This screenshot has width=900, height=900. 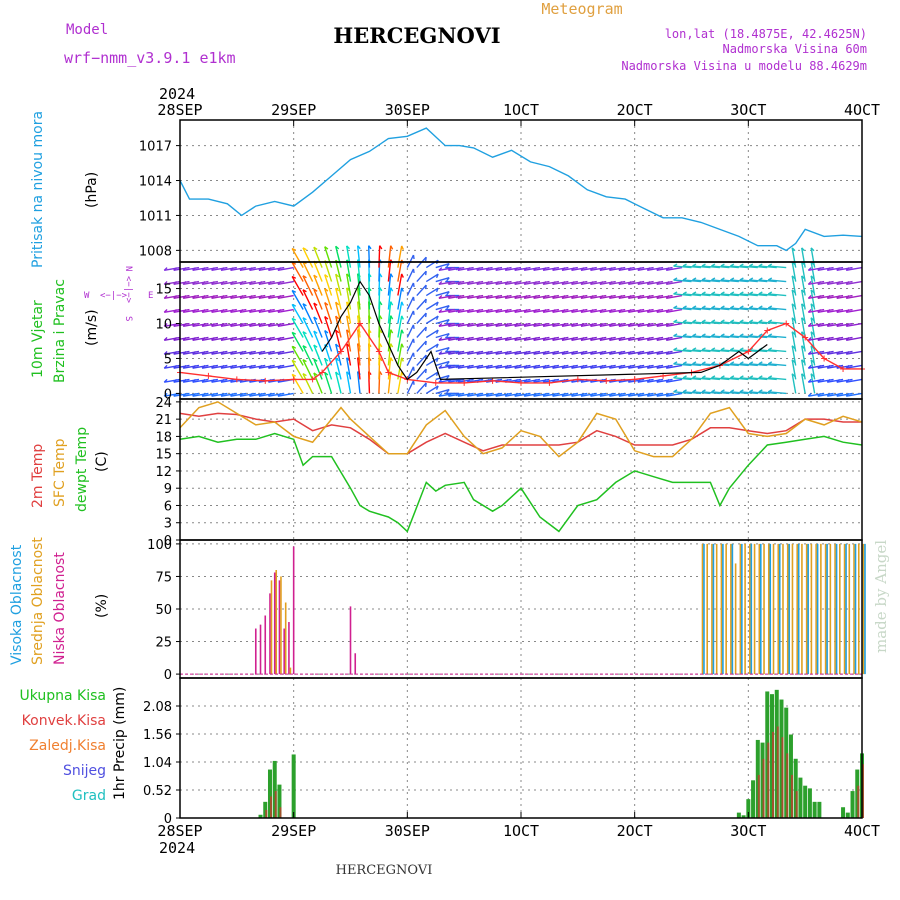 I want to click on x-tick-label-bottom: 29SEP, so click(x=293, y=831).